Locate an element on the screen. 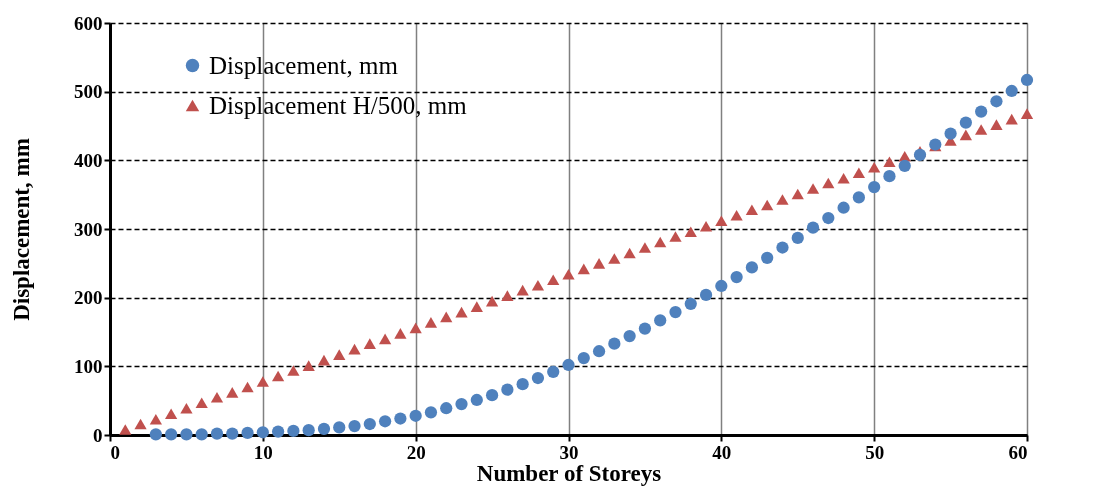 The width and height of the screenshot is (1093, 501). y-tick-label: 300 is located at coordinates (88, 229).